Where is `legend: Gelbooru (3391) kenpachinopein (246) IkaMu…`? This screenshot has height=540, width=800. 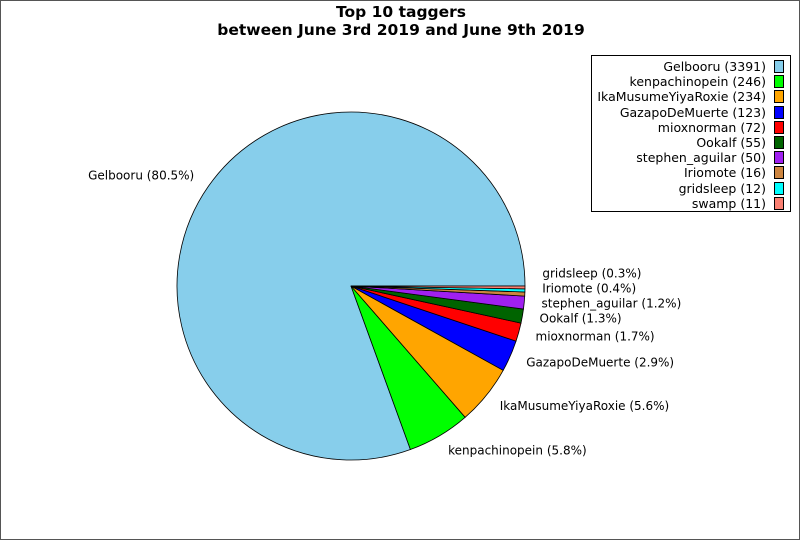 legend: Gelbooru (3391) kenpachinopein (246) IkaMu… is located at coordinates (691, 133).